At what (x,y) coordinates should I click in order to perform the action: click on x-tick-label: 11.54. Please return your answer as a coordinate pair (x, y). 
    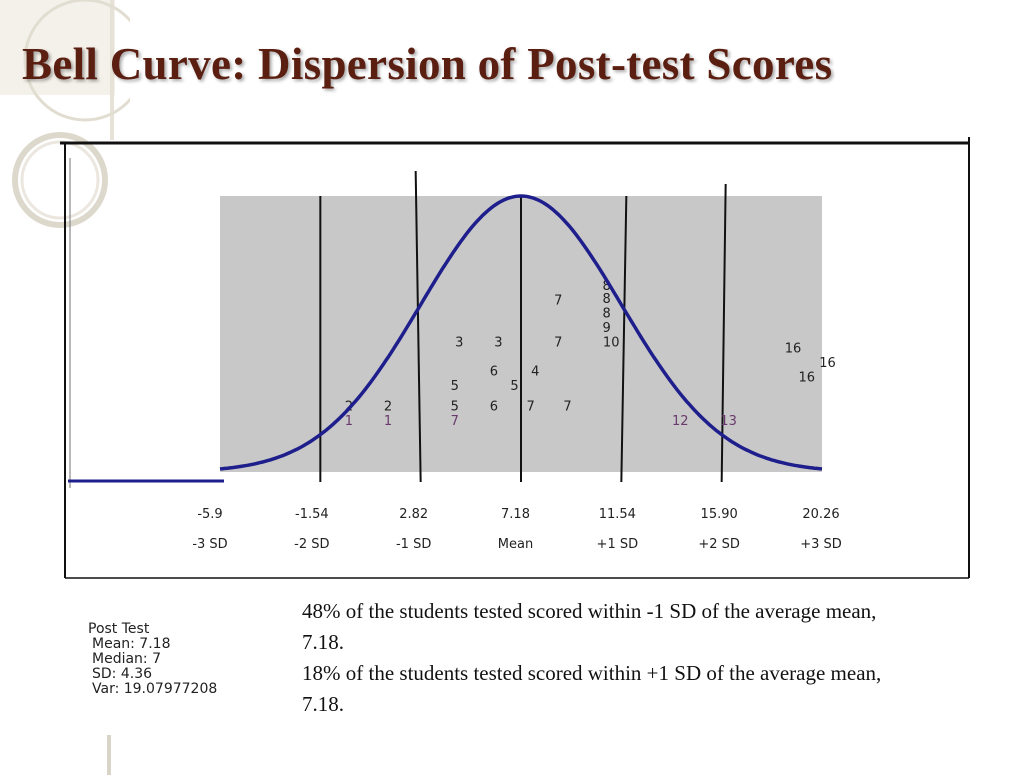
    Looking at the image, I should click on (617, 514).